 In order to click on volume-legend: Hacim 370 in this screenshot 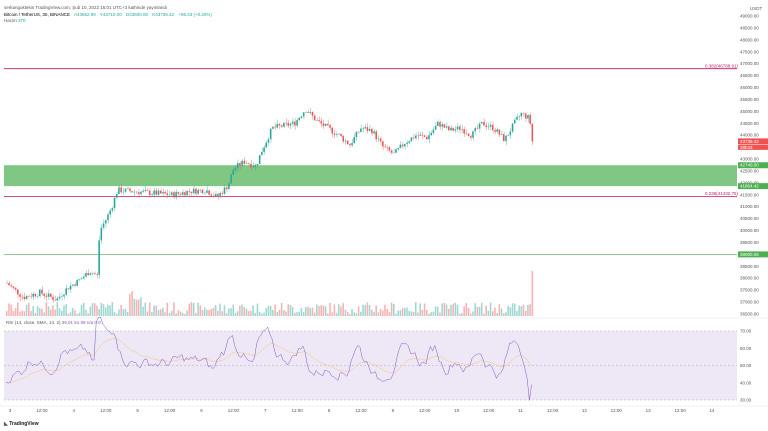, I will do `click(15, 20)`.